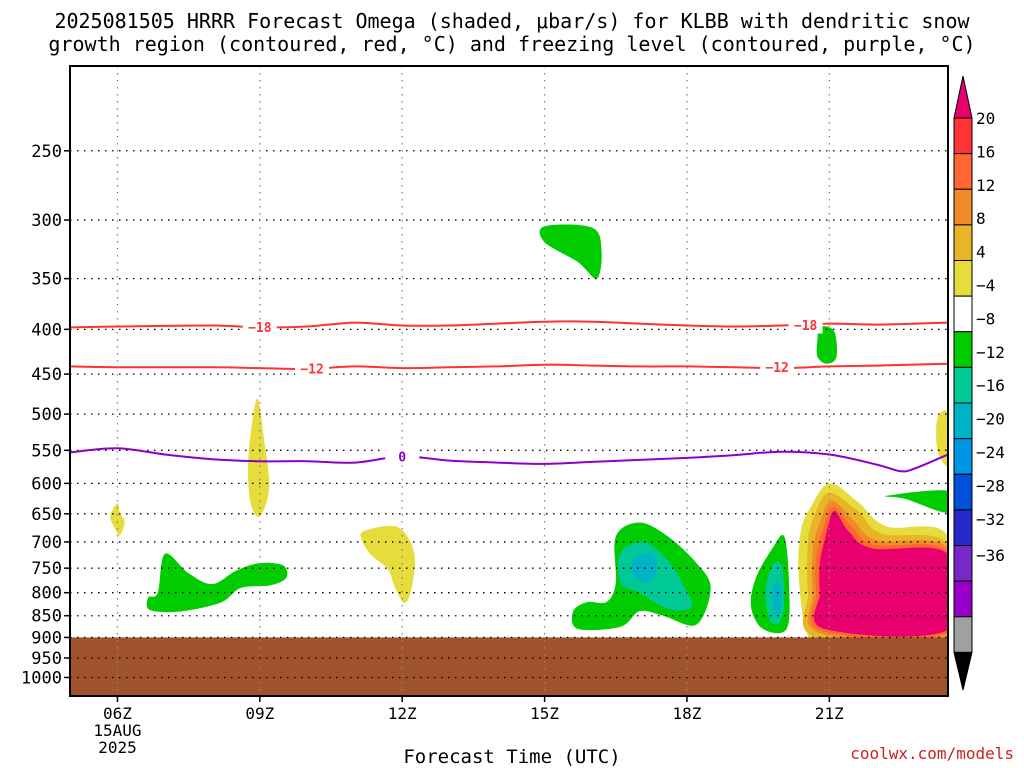 The width and height of the screenshot is (1024, 768). Describe the element at coordinates (46, 594) in the screenshot. I see `y-tick-label-800: 800` at that location.